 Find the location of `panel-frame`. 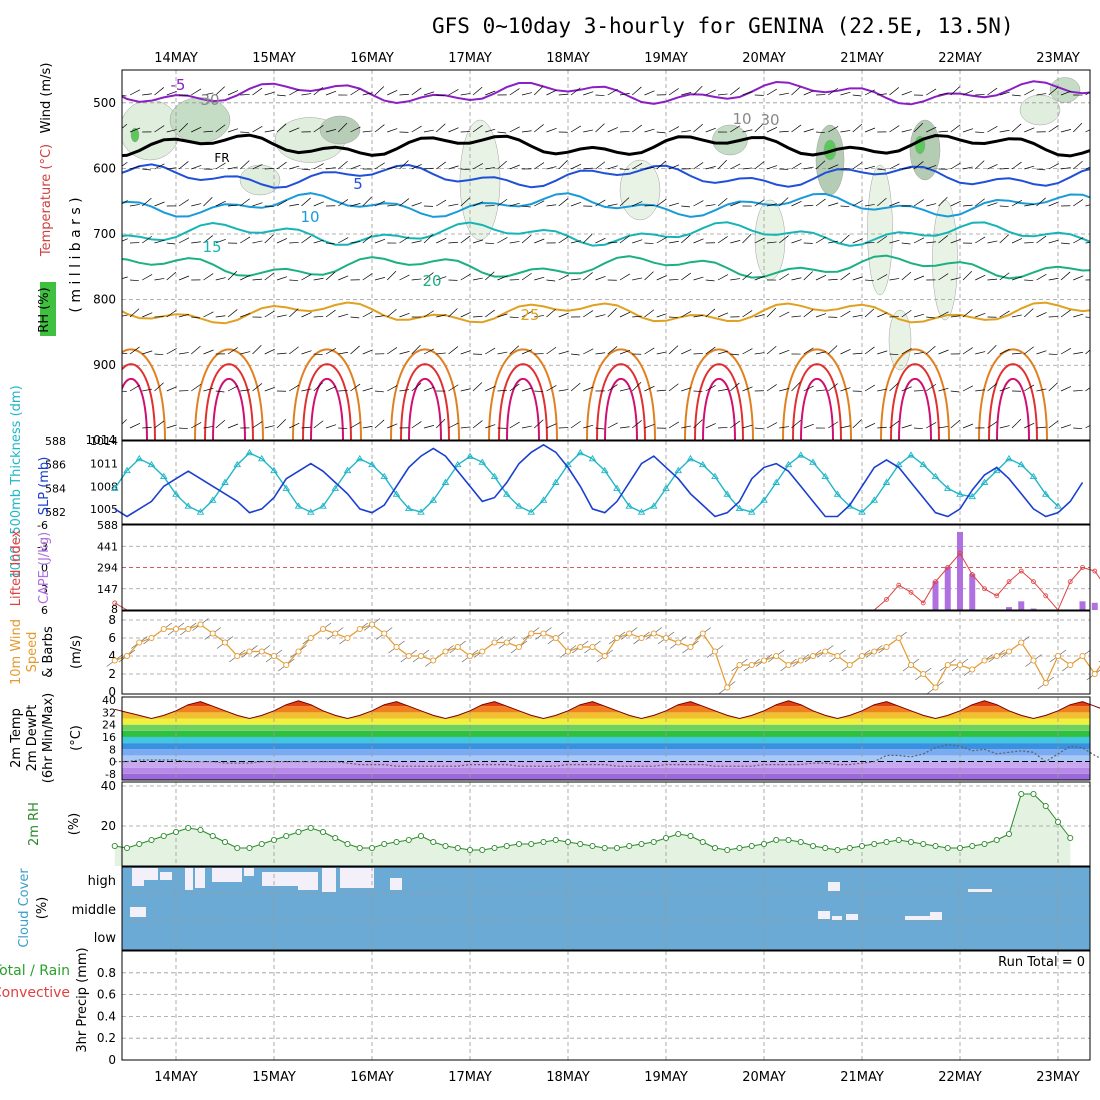

panel-frame is located at coordinates (606, 824).